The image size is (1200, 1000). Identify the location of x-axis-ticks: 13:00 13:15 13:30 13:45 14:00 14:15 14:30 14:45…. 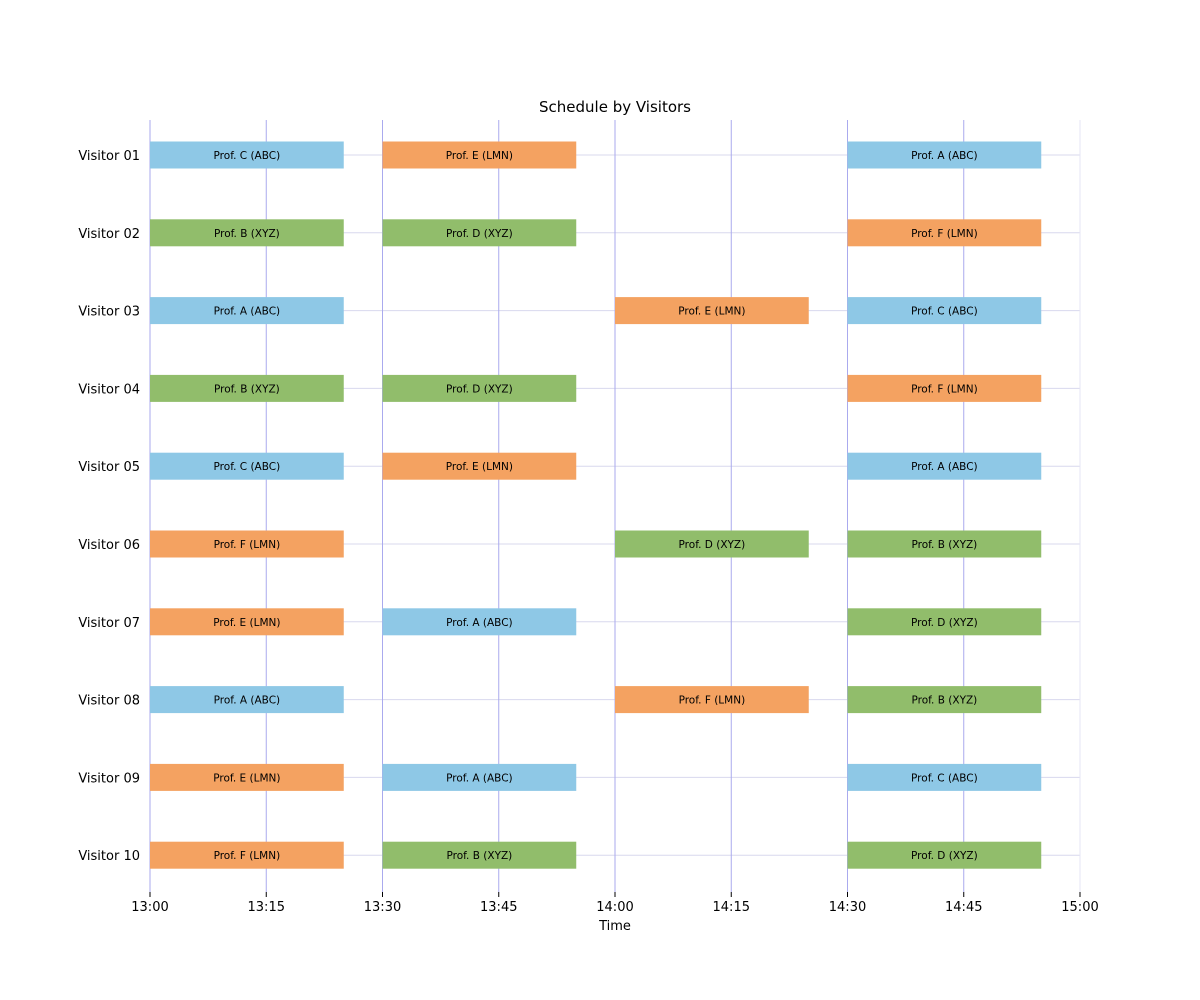
(615, 903).